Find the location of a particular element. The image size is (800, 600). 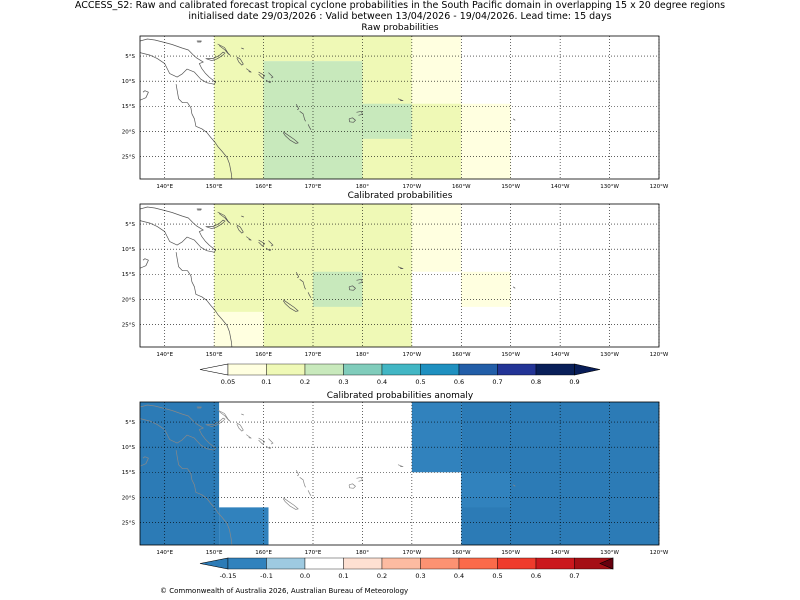

longitude-tick-label: 140°E is located at coordinates (164, 187).